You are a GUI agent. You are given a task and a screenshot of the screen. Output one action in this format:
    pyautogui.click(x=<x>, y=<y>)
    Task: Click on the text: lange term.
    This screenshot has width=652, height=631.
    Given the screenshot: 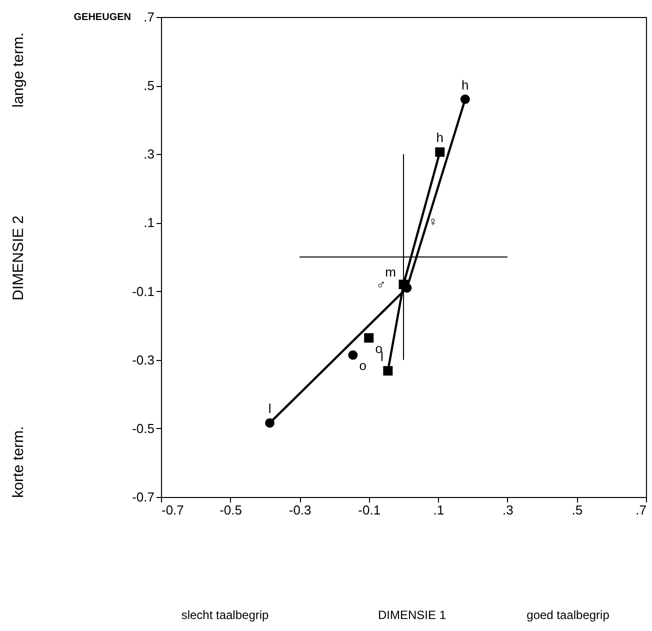 What is the action you would take?
    pyautogui.click(x=18, y=70)
    